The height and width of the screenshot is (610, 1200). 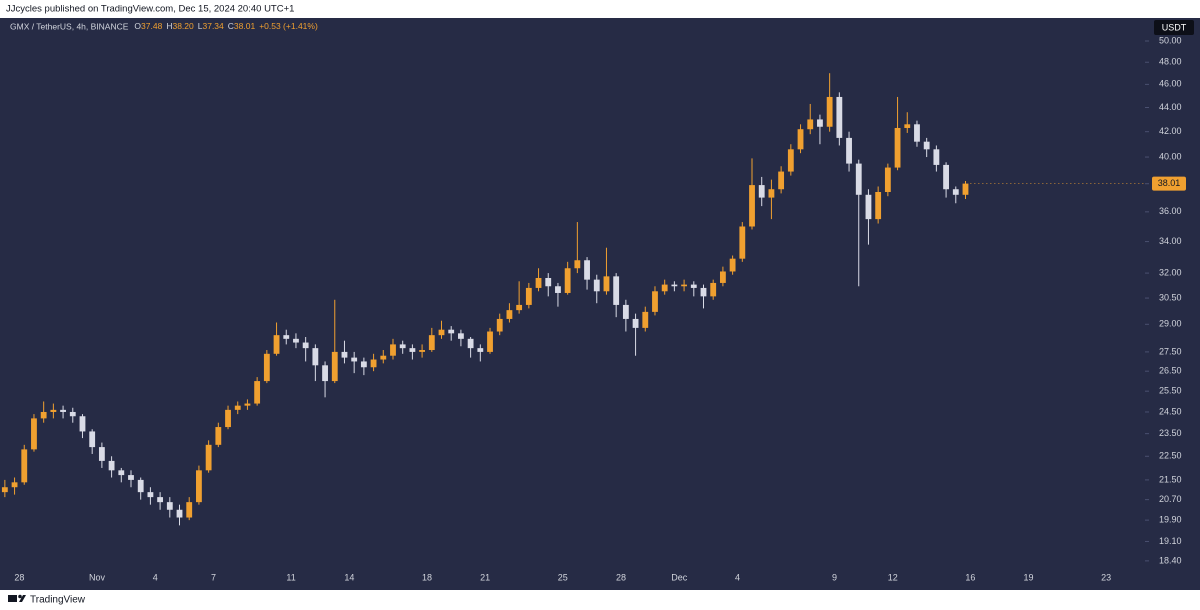 What do you see at coordinates (1170, 371) in the screenshot?
I see `y-tick-label: 26.50` at bounding box center [1170, 371].